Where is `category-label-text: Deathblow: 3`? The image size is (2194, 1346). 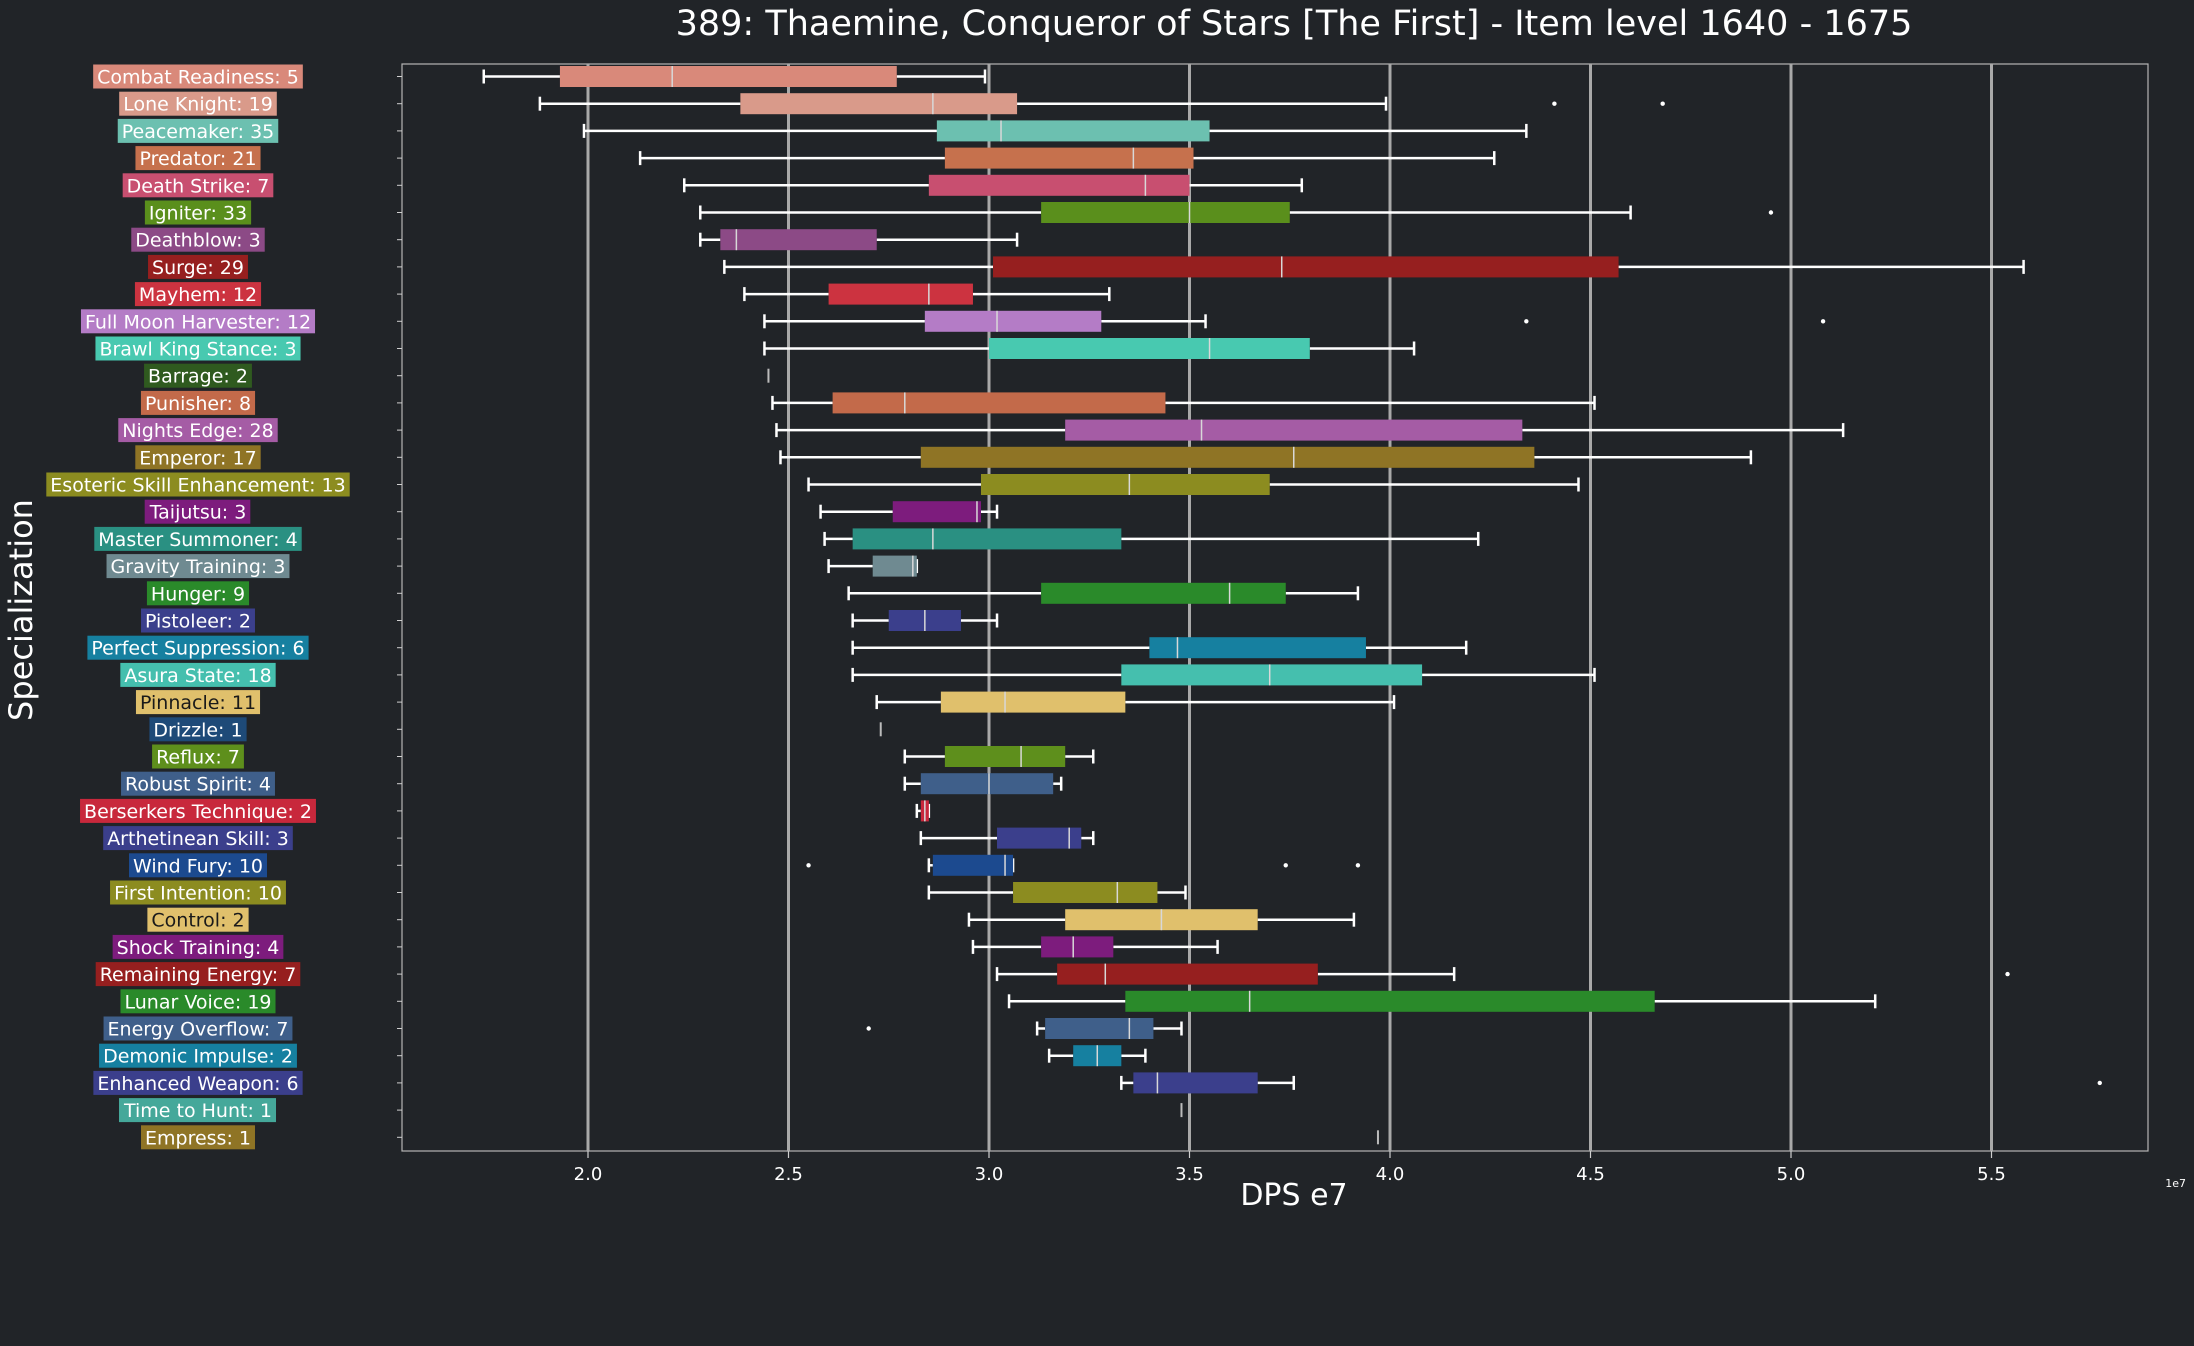
category-label-text: Deathblow: 3 is located at coordinates (197, 241).